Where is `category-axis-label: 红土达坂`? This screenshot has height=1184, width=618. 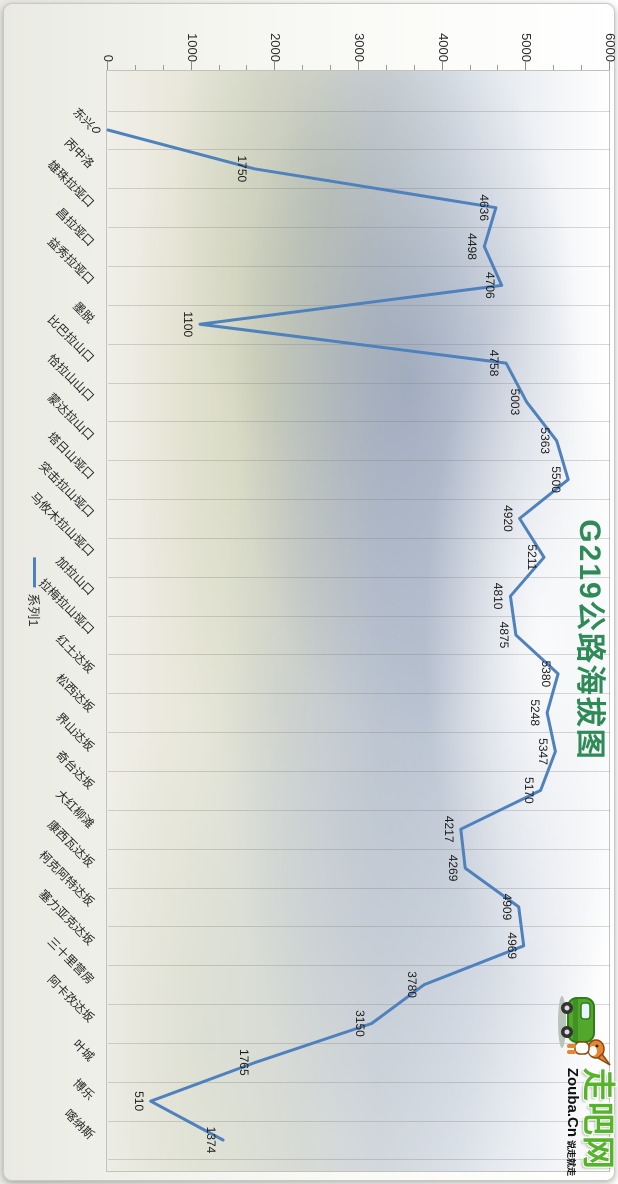
category-axis-label: 红土达坂 is located at coordinates (75, 653).